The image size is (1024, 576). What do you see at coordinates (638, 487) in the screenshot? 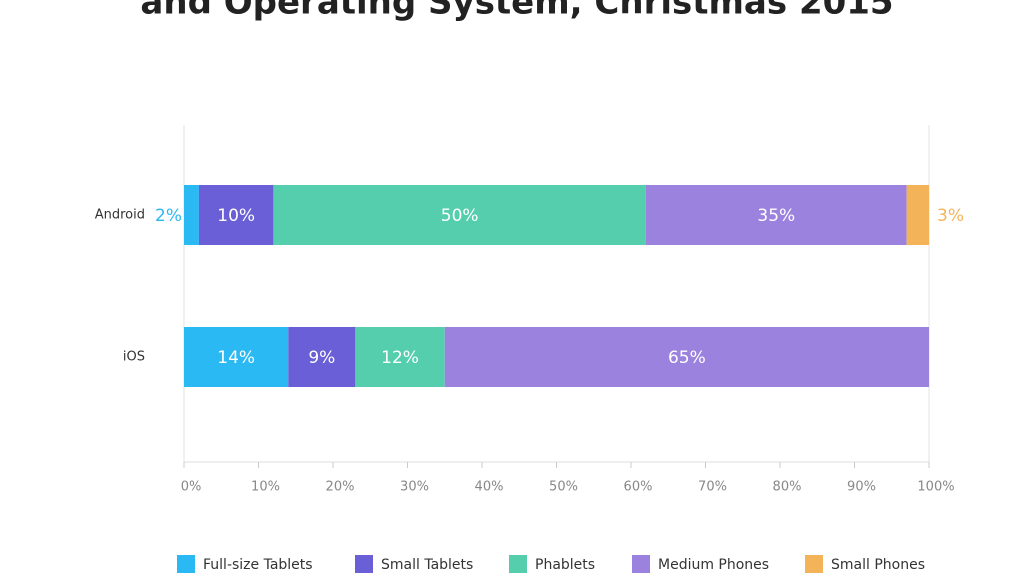
I see `x-tick-label: 60%` at bounding box center [638, 487].